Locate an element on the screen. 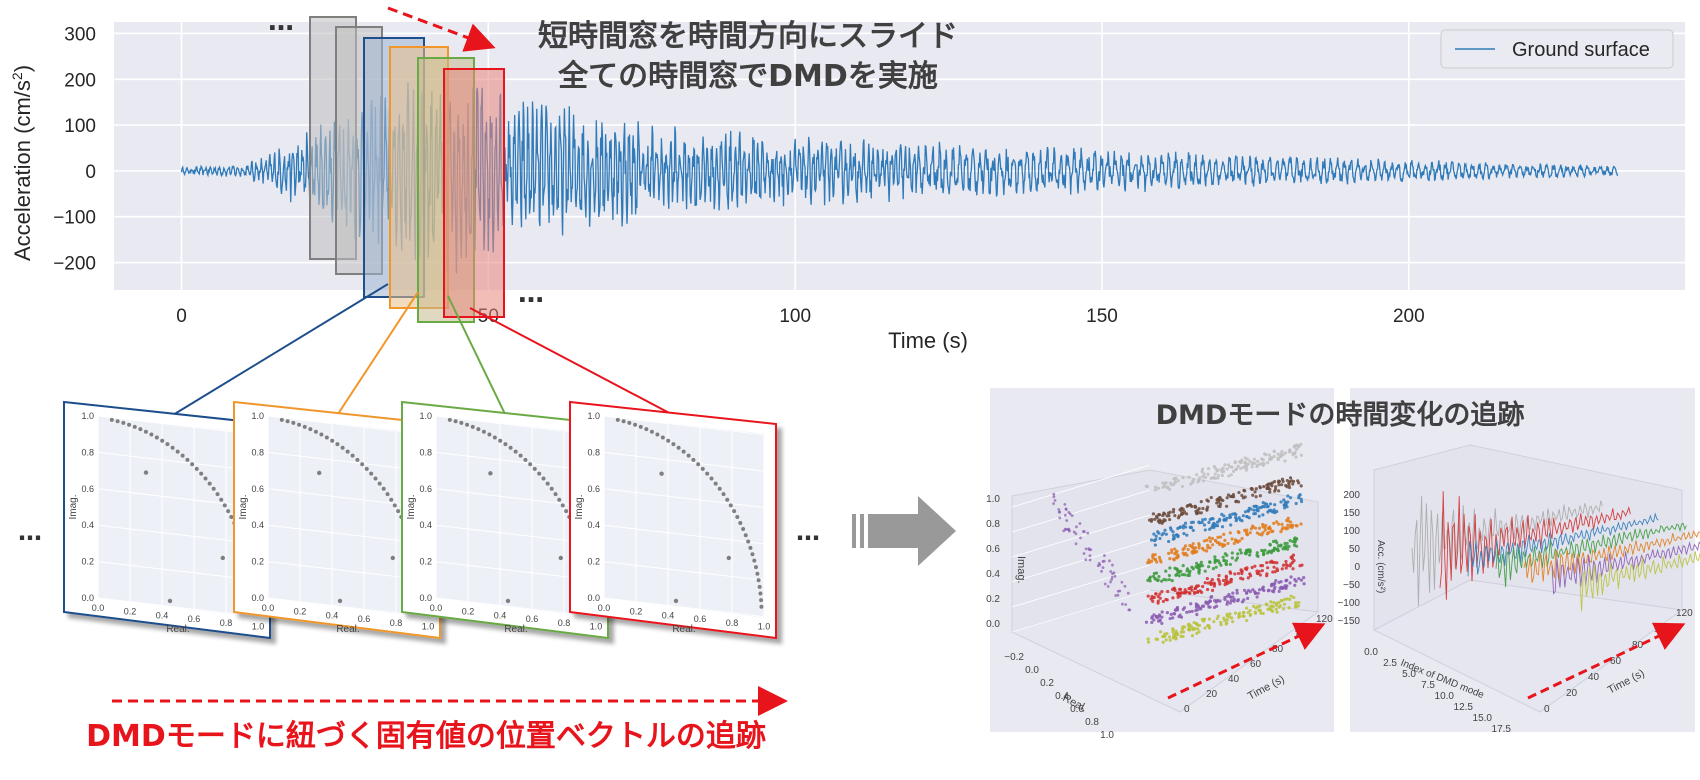 This screenshot has height=780, width=1700. tick-real: 0.6 is located at coordinates (1077, 709).